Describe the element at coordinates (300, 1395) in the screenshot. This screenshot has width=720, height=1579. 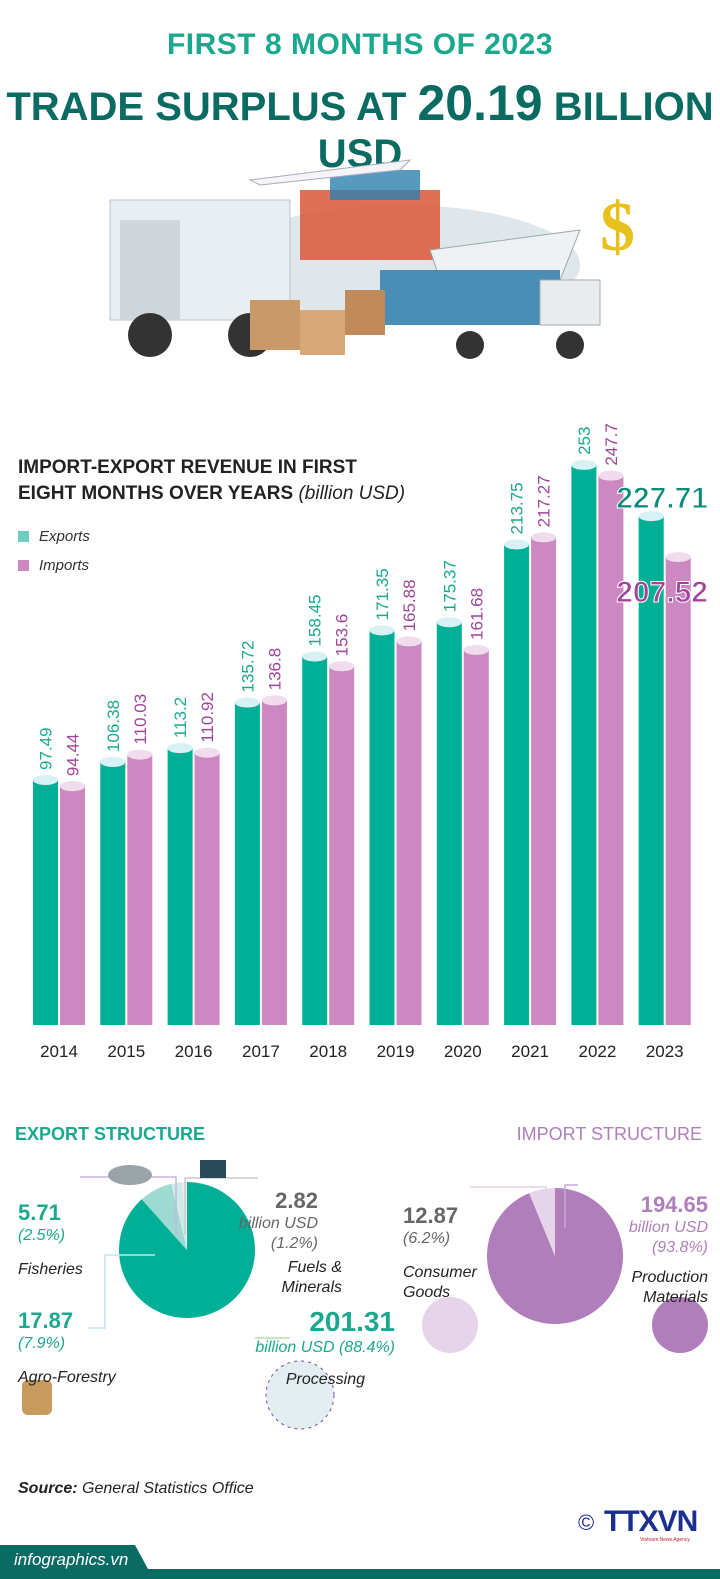
I see `industry-icon` at that location.